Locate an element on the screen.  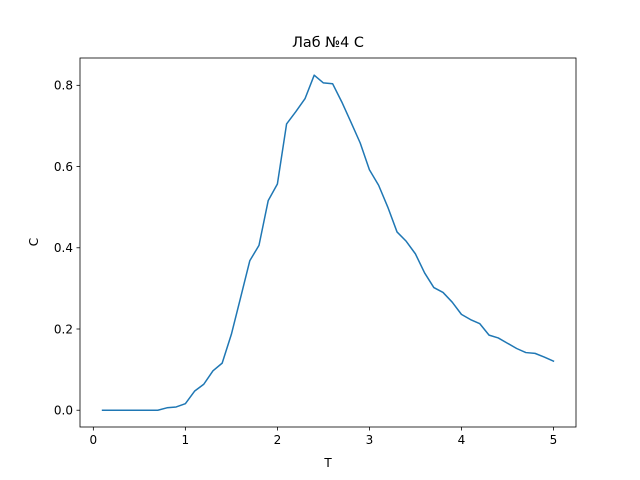
x-tick-label: 5 is located at coordinates (554, 440).